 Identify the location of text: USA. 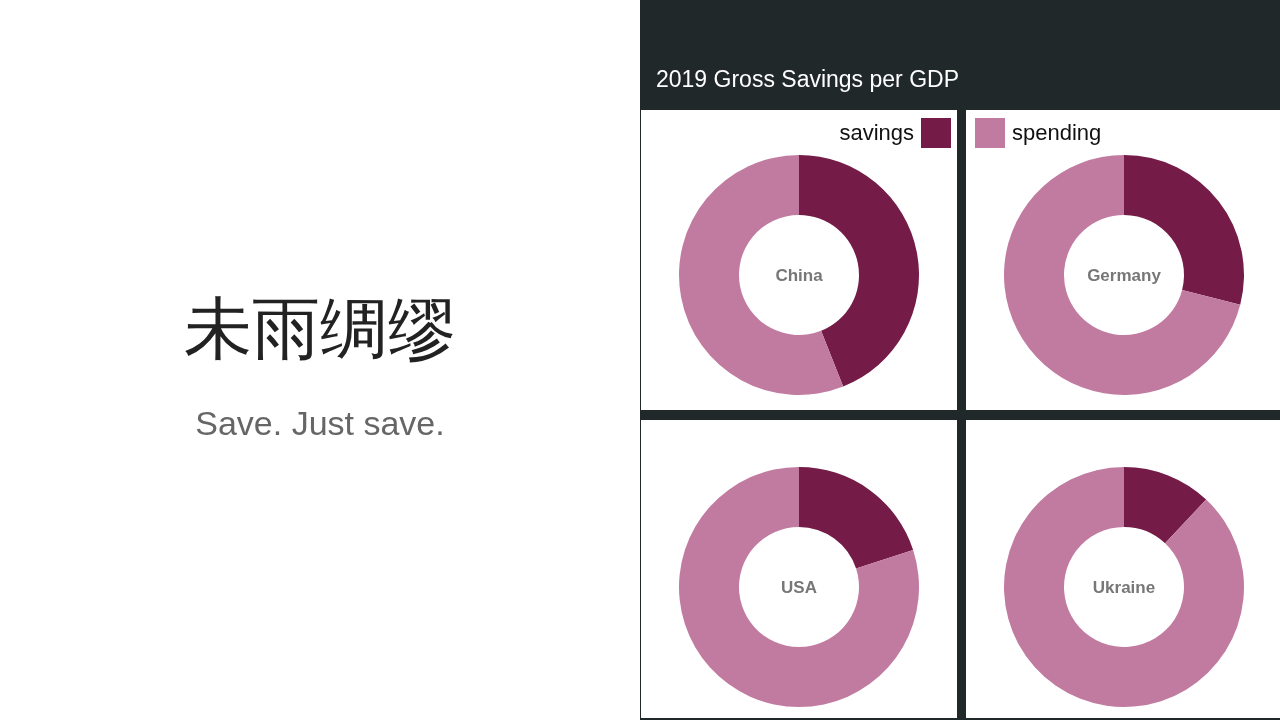
(799, 587).